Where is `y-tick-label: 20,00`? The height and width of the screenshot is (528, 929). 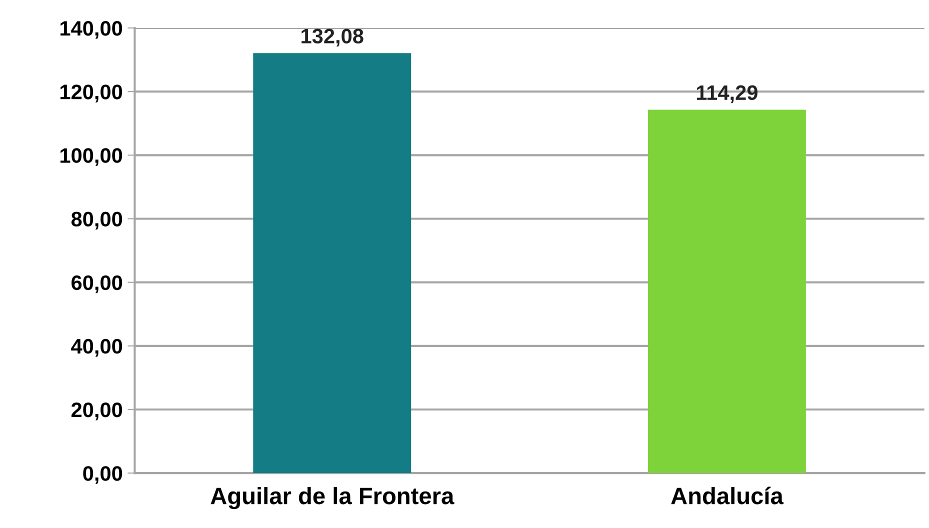 y-tick-label: 20,00 is located at coordinates (96, 411).